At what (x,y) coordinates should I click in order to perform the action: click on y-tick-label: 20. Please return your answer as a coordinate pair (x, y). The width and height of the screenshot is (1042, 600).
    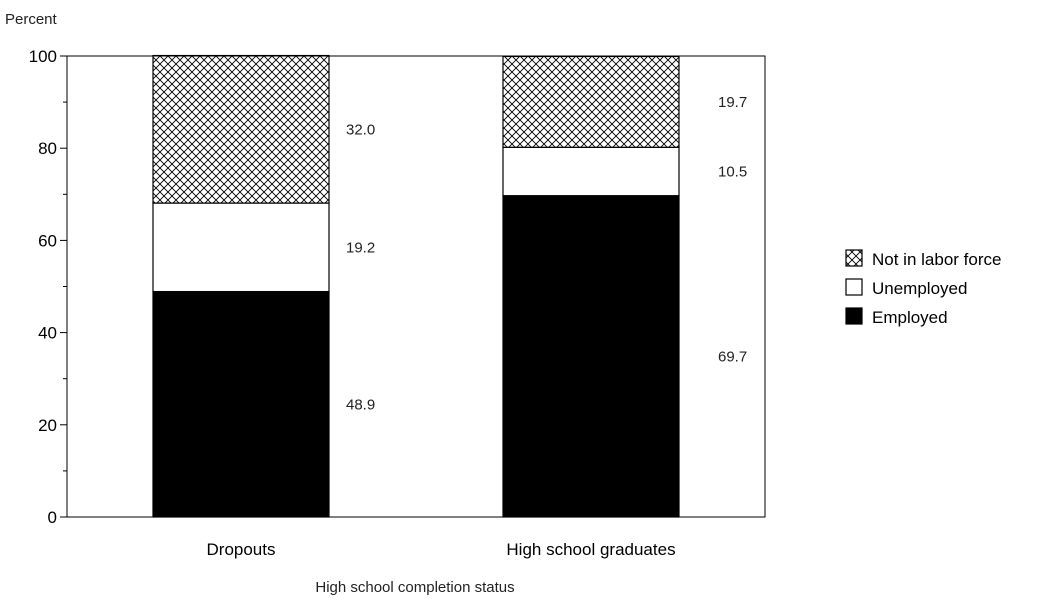
    Looking at the image, I should click on (47, 425).